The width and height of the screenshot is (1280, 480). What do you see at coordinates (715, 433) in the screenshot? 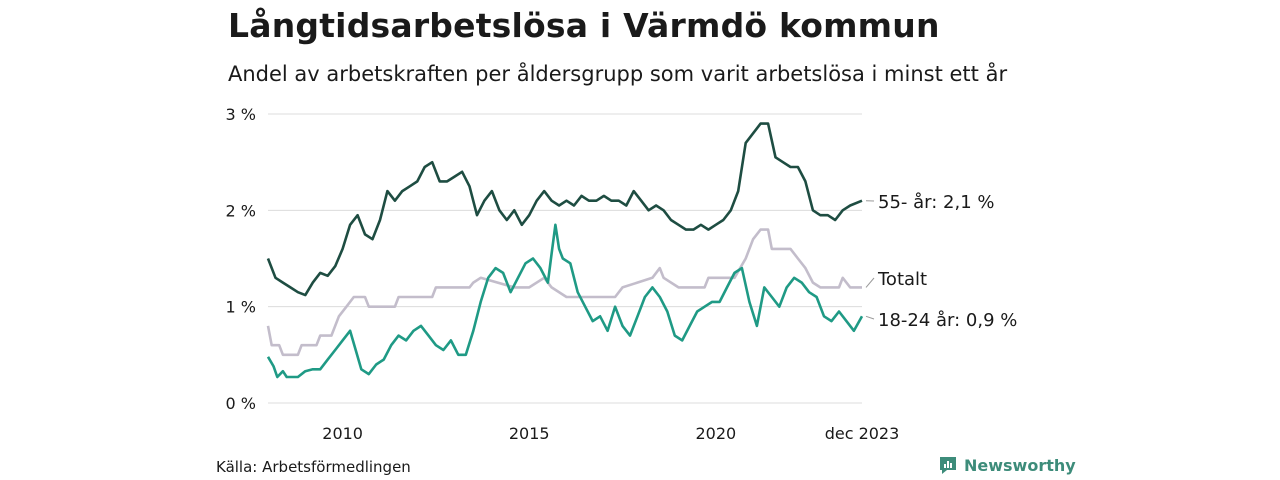
I see `x-tick-label: 2020` at bounding box center [715, 433].